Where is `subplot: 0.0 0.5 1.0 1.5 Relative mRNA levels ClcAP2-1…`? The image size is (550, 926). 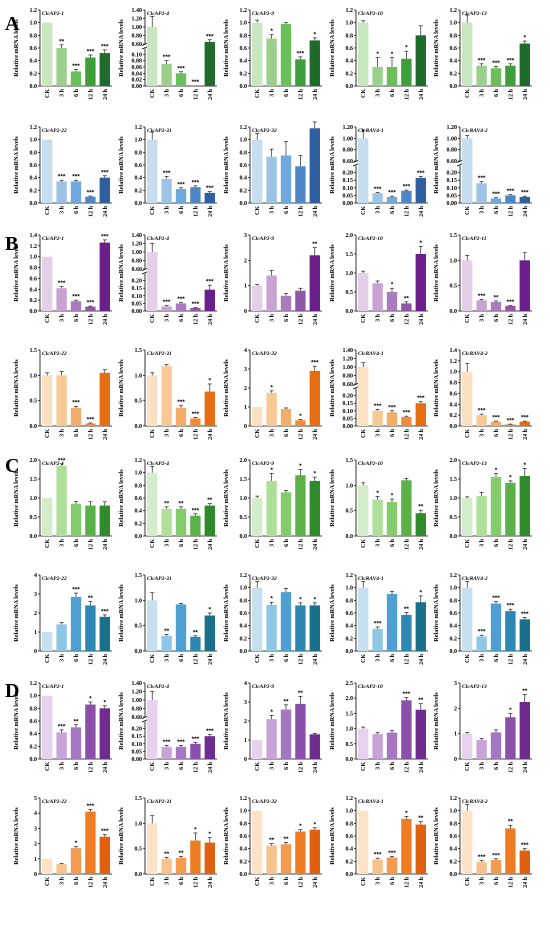 subplot: 0.0 0.5 1.0 1.5 Relative mRNA levels ClcAP2-1… is located at coordinates (482, 279).